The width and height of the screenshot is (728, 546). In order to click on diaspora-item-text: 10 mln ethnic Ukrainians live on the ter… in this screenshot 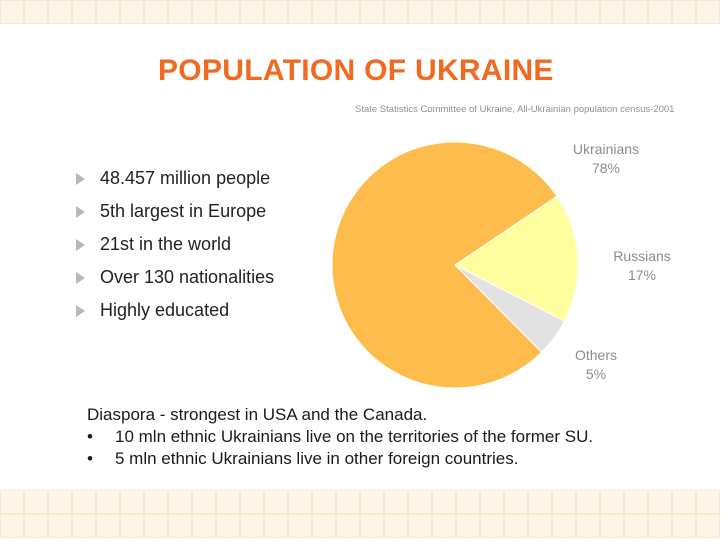, I will do `click(354, 436)`.